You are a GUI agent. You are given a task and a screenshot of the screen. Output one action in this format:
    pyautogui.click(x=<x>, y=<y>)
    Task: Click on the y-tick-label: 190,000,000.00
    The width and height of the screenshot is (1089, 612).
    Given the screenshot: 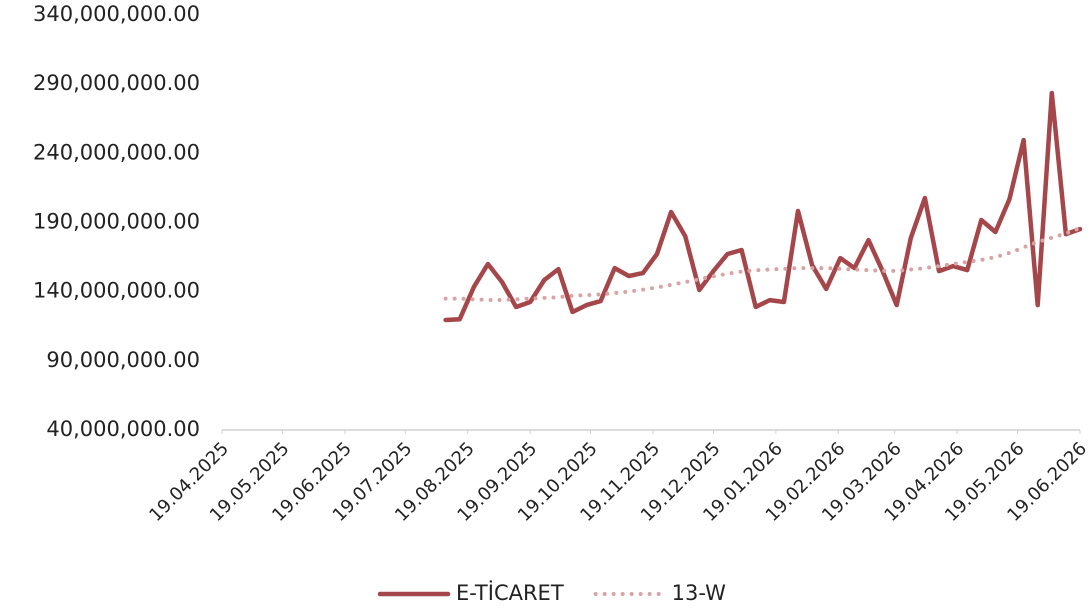 What is the action you would take?
    pyautogui.click(x=116, y=222)
    